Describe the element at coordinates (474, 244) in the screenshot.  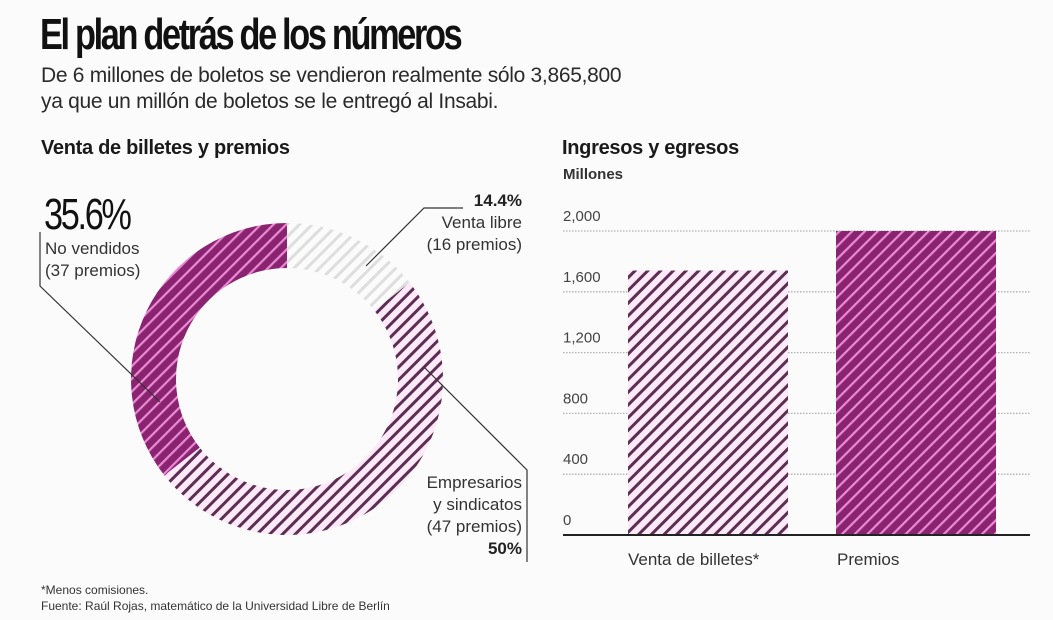
I see `venta-libre-label-line2: (16 premios)` at that location.